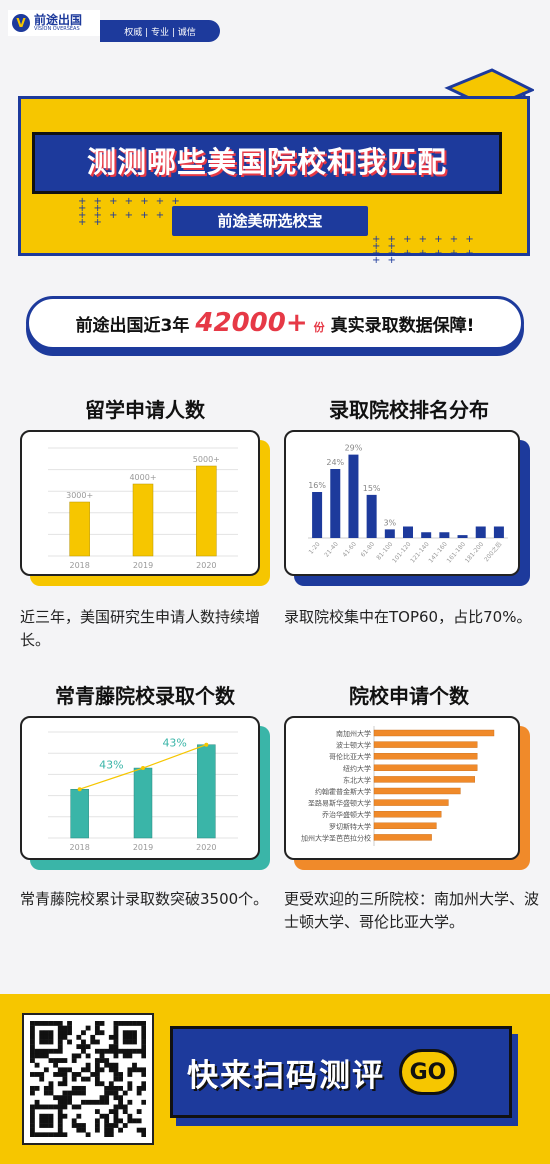 This screenshot has height=1164, width=550. I want to click on caption-applicants: 近三年，美国研究生申请人数持续增长。, so click(140, 628).